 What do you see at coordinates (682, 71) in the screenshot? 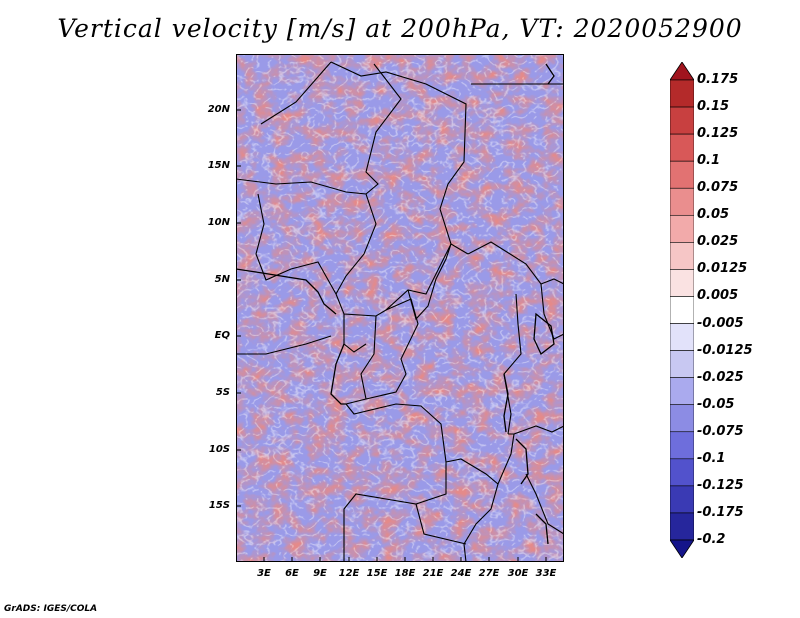
I see `colorbar-top-arrow` at bounding box center [682, 71].